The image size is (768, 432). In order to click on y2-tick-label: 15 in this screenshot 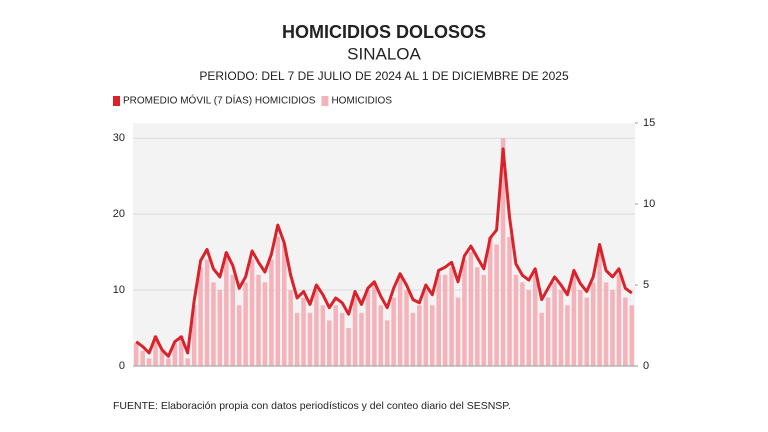, I will do `click(649, 123)`.